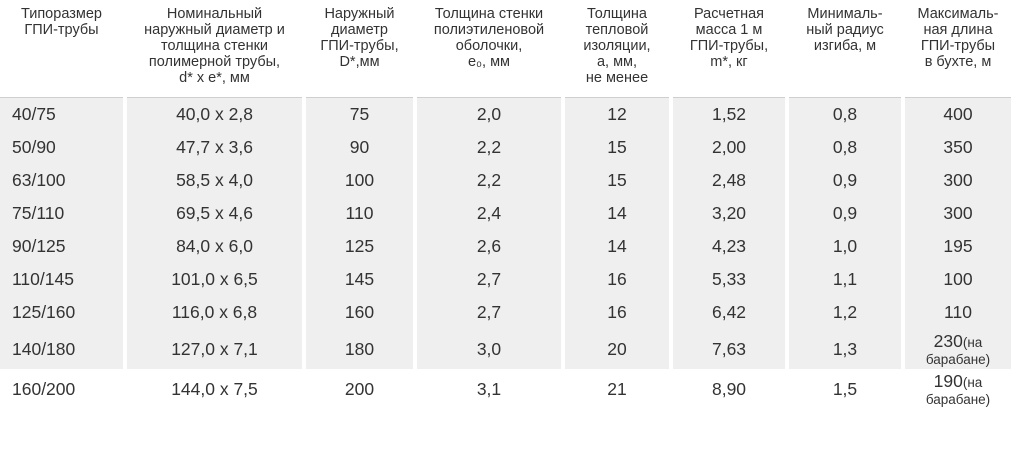 The height and width of the screenshot is (450, 1015). What do you see at coordinates (489, 14) in the screenshot?
I see `header-line: Толщина стенки` at bounding box center [489, 14].